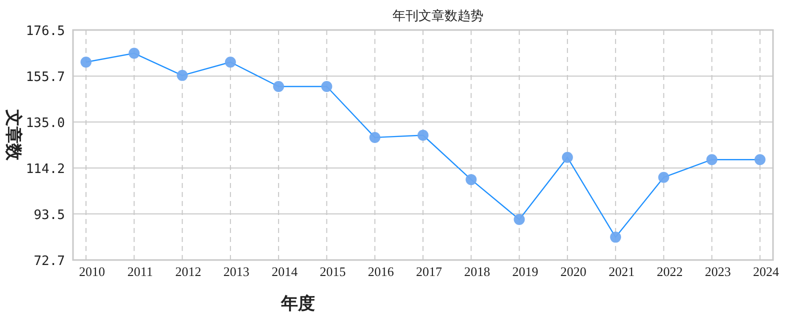  I want to click on y-tick-label: 72.7, so click(49, 261).